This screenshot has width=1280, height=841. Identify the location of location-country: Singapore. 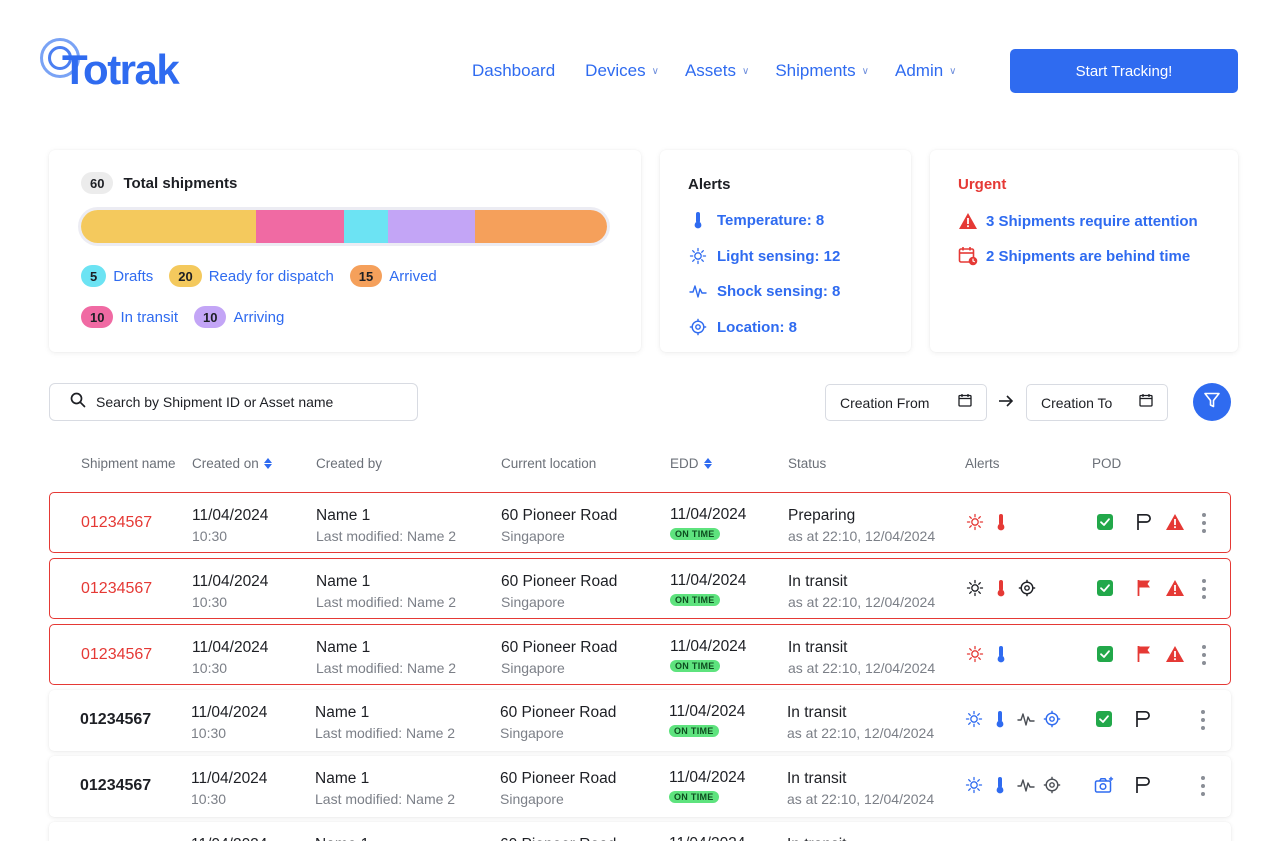
(532, 799).